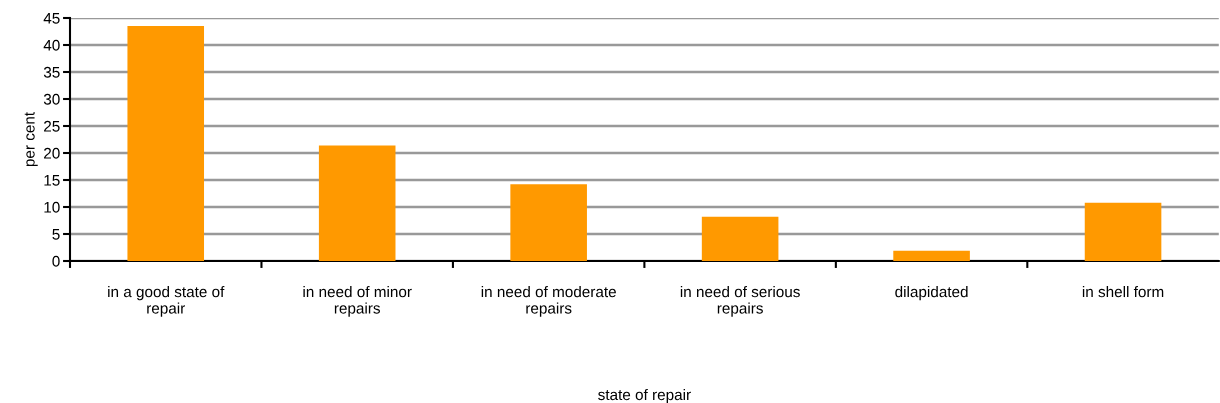 This screenshot has width=1220, height=403. What do you see at coordinates (931, 293) in the screenshot?
I see `x-tick-label: dilapidated` at bounding box center [931, 293].